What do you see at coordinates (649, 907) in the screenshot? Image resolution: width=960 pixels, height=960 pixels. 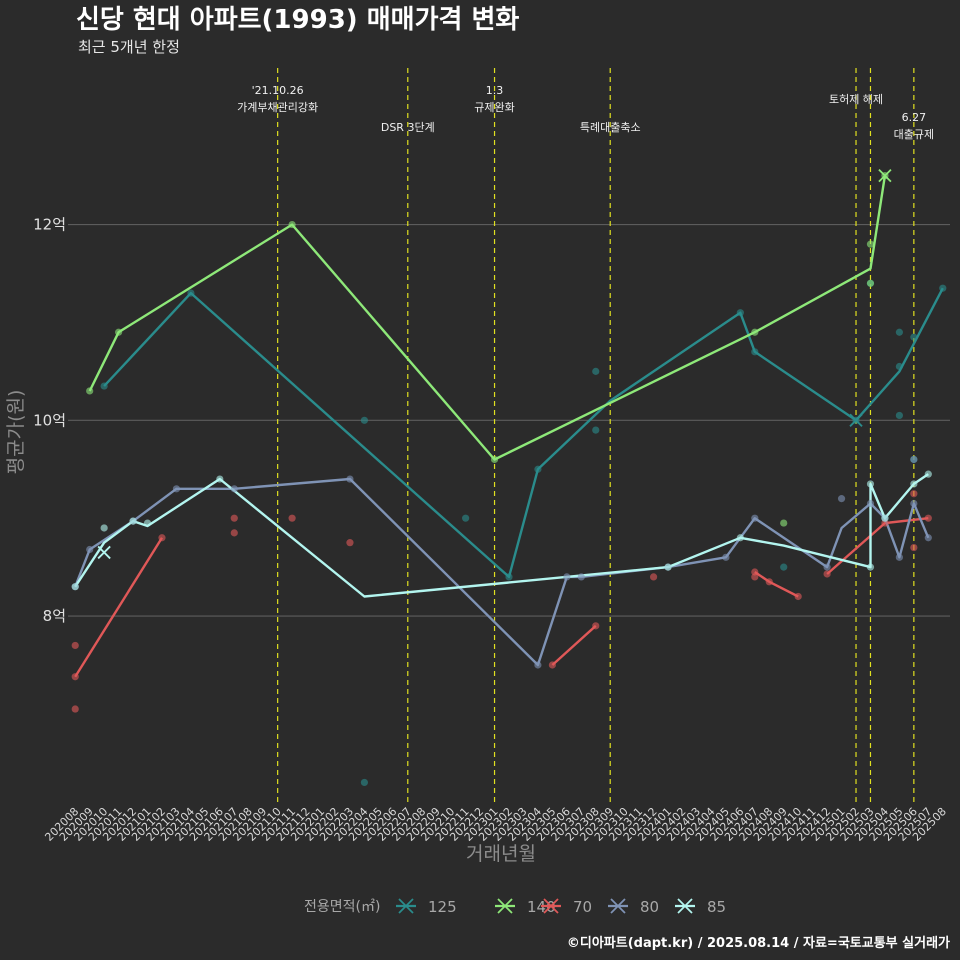 I see `legend-label: 80` at bounding box center [649, 907].